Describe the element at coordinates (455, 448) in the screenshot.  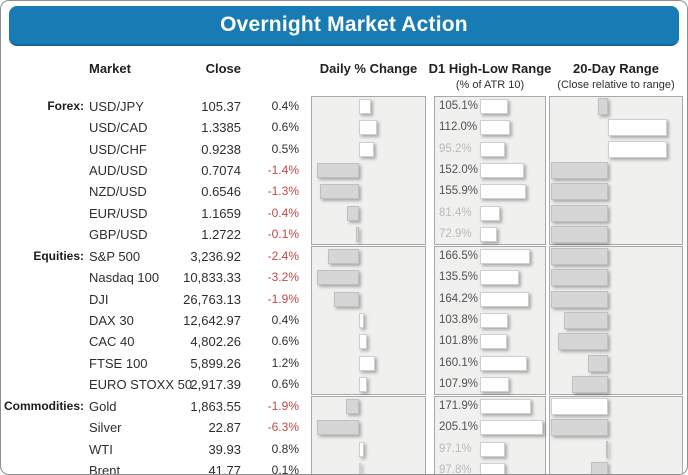
I see `d1-range-label: 97.1%` at that location.